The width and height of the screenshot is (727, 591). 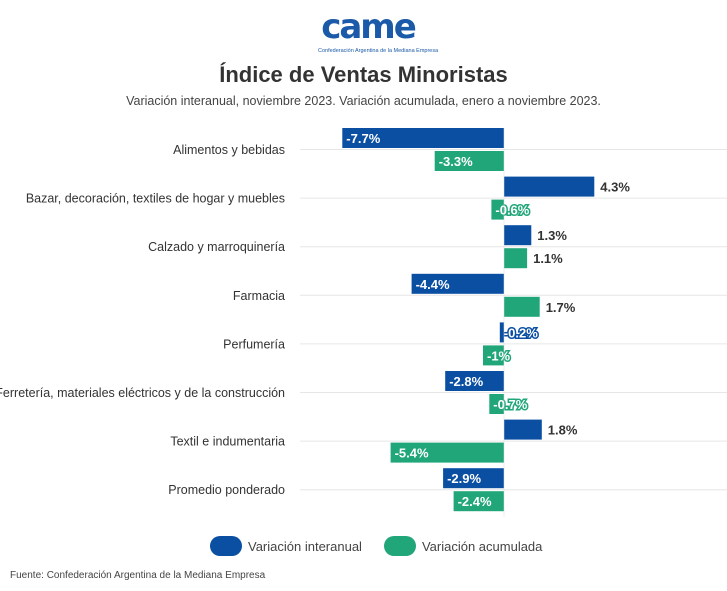 What do you see at coordinates (363, 74) in the screenshot?
I see `chart-title: Índice de Ventas Minoristas` at bounding box center [363, 74].